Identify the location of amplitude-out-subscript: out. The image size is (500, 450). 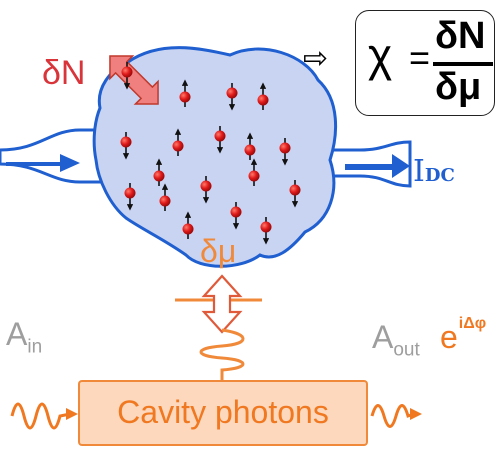
(406, 350).